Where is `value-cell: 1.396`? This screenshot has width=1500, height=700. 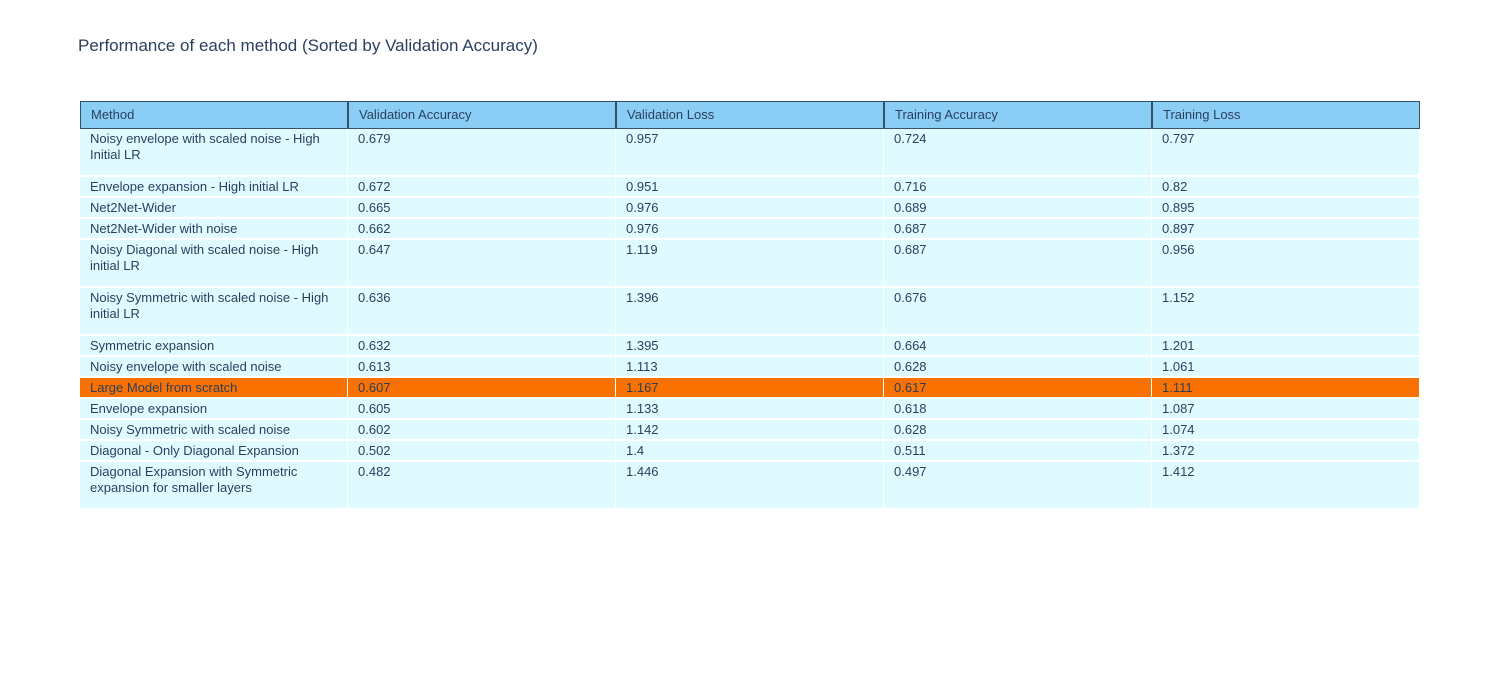 value-cell: 1.396 is located at coordinates (750, 312).